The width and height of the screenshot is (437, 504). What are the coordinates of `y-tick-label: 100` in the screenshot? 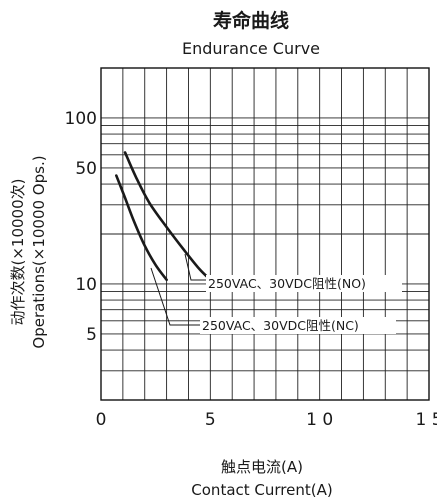 It's located at (81, 119).